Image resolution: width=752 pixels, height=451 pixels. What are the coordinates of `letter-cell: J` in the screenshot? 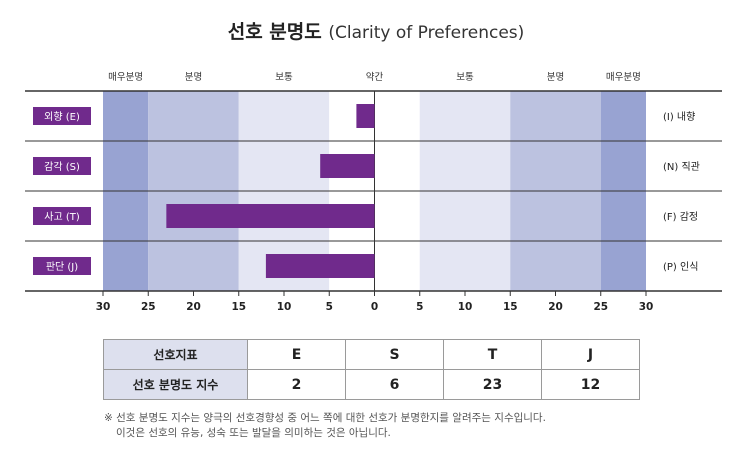 It's located at (590, 354).